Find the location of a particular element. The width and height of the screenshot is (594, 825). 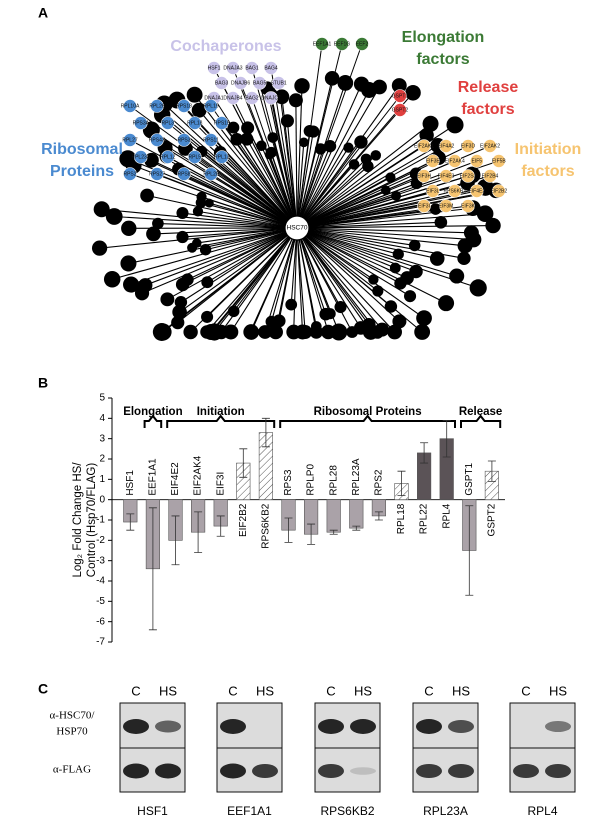

x-tick-label: RPS6KB2 is located at coordinates (266, 525).